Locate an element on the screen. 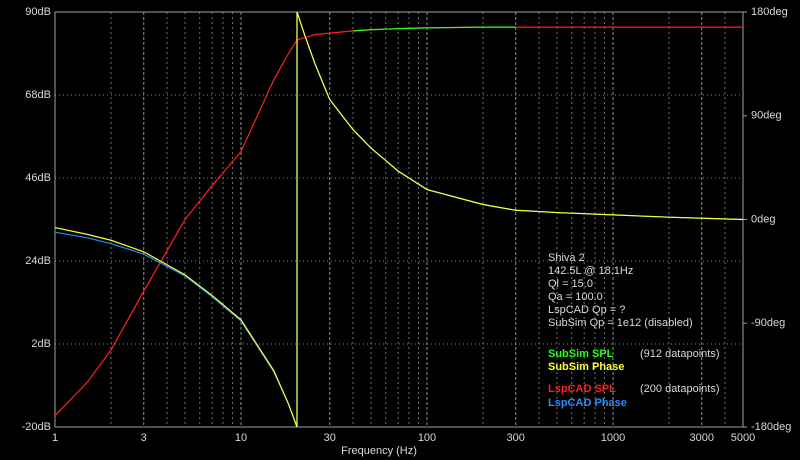  annotation: SubSim Qp = 1e12 (disabled) is located at coordinates (620, 323).